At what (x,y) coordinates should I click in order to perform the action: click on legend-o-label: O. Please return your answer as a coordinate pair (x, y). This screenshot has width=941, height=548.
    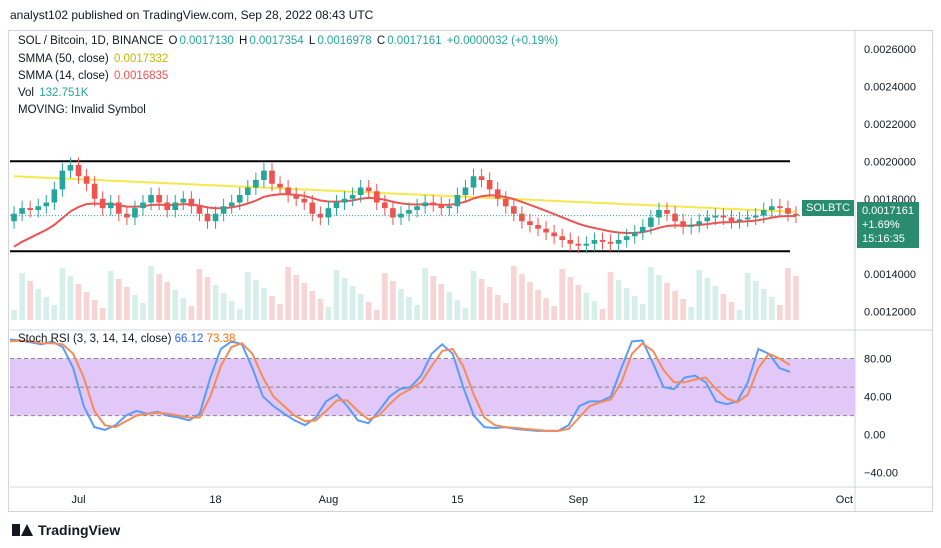
    Looking at the image, I should click on (173, 41).